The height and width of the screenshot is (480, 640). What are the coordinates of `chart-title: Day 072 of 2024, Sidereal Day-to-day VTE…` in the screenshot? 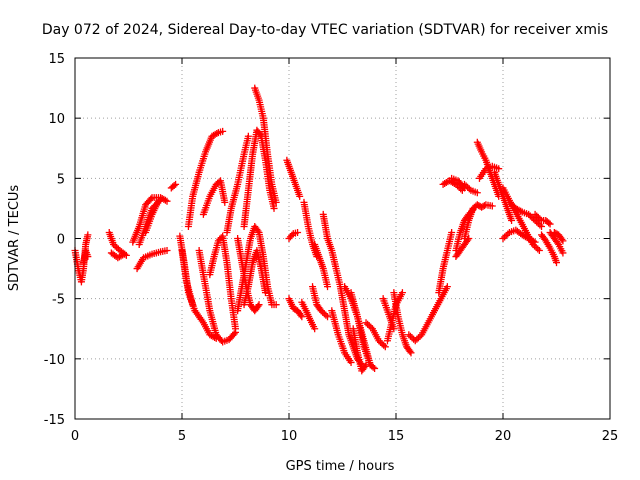 It's located at (325, 30).